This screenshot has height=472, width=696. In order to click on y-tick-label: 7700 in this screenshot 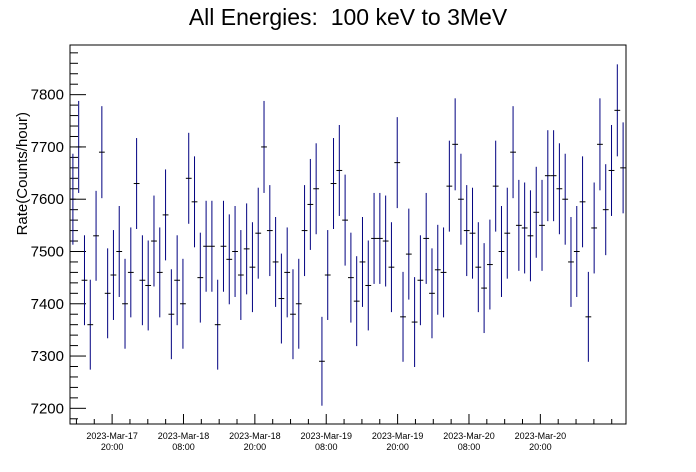, I will do `click(47, 147)`.